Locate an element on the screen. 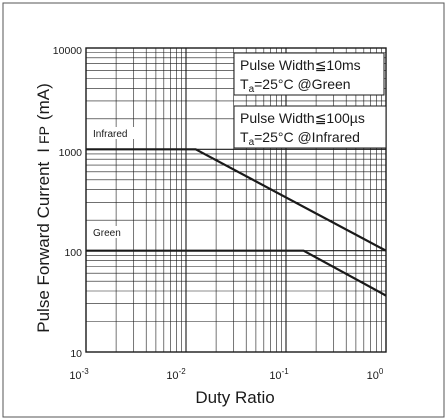 The height and width of the screenshot is (420, 447). annotation-green-box is located at coordinates (309, 74).